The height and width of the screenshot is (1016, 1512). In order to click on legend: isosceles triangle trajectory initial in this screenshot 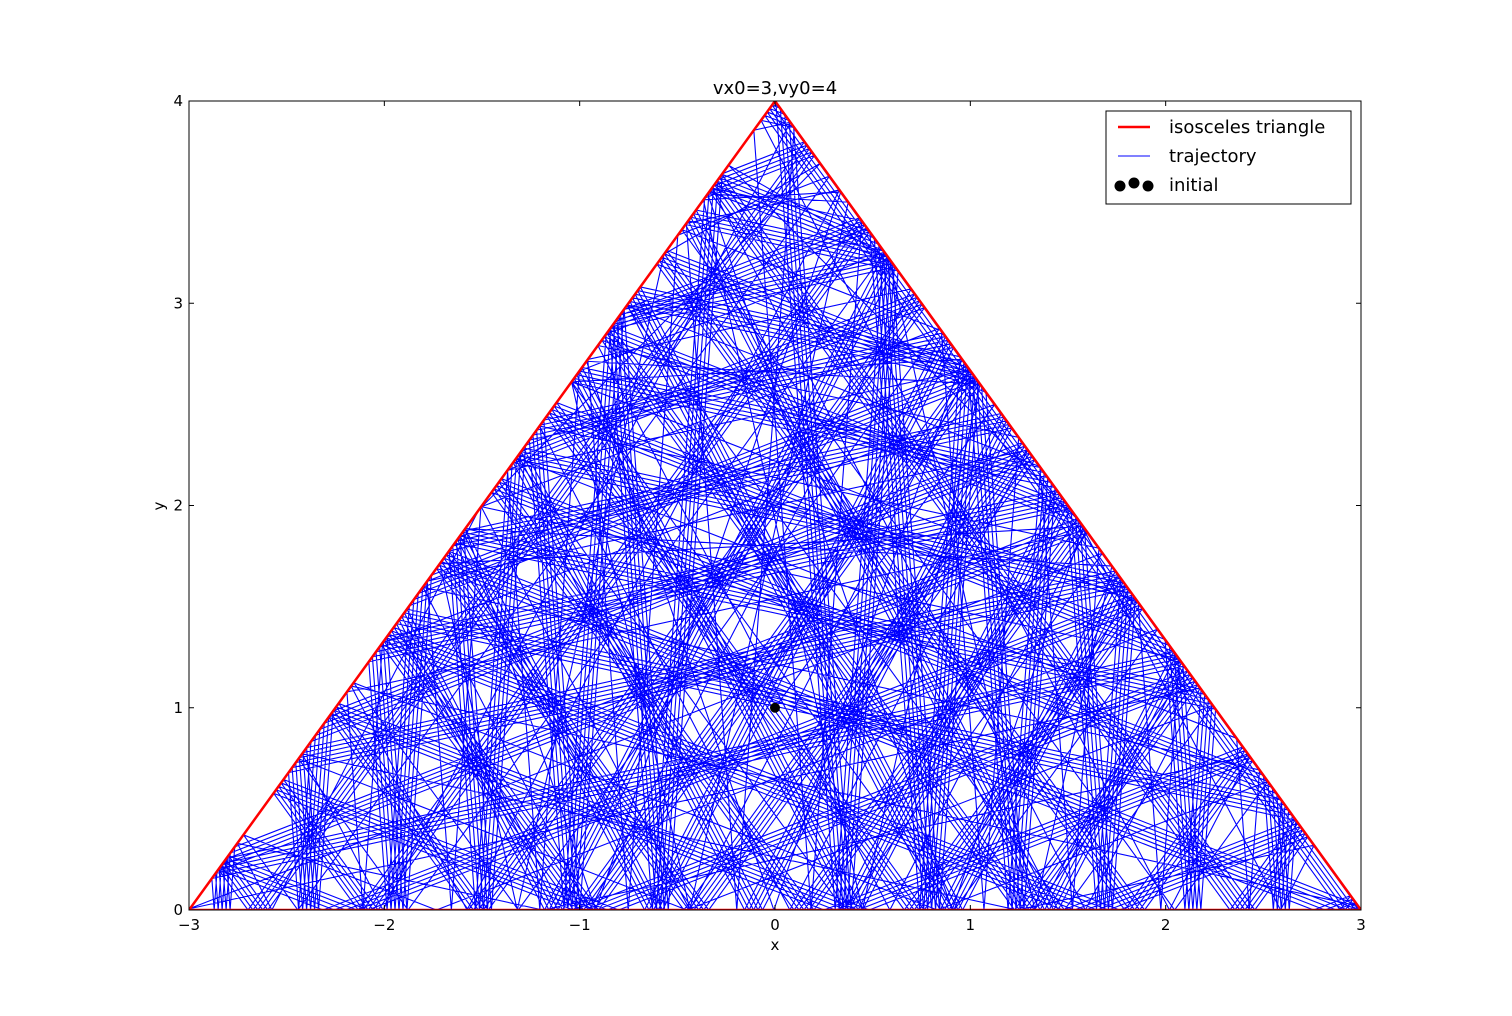, I will do `click(1228, 157)`.